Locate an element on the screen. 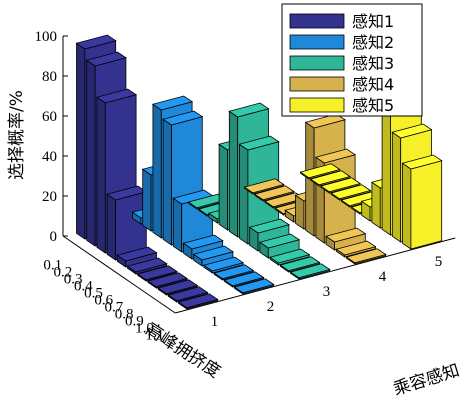 The width and height of the screenshot is (474, 420). x-tick-label: 0.9 is located at coordinates (134, 322).